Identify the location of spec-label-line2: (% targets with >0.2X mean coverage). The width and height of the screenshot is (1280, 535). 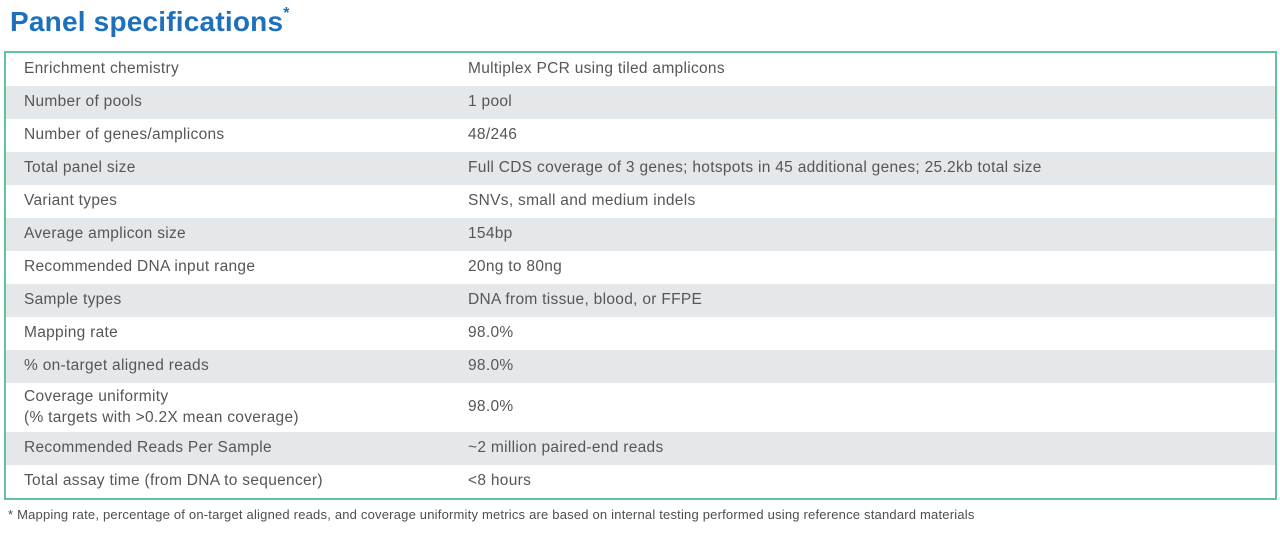
(161, 417).